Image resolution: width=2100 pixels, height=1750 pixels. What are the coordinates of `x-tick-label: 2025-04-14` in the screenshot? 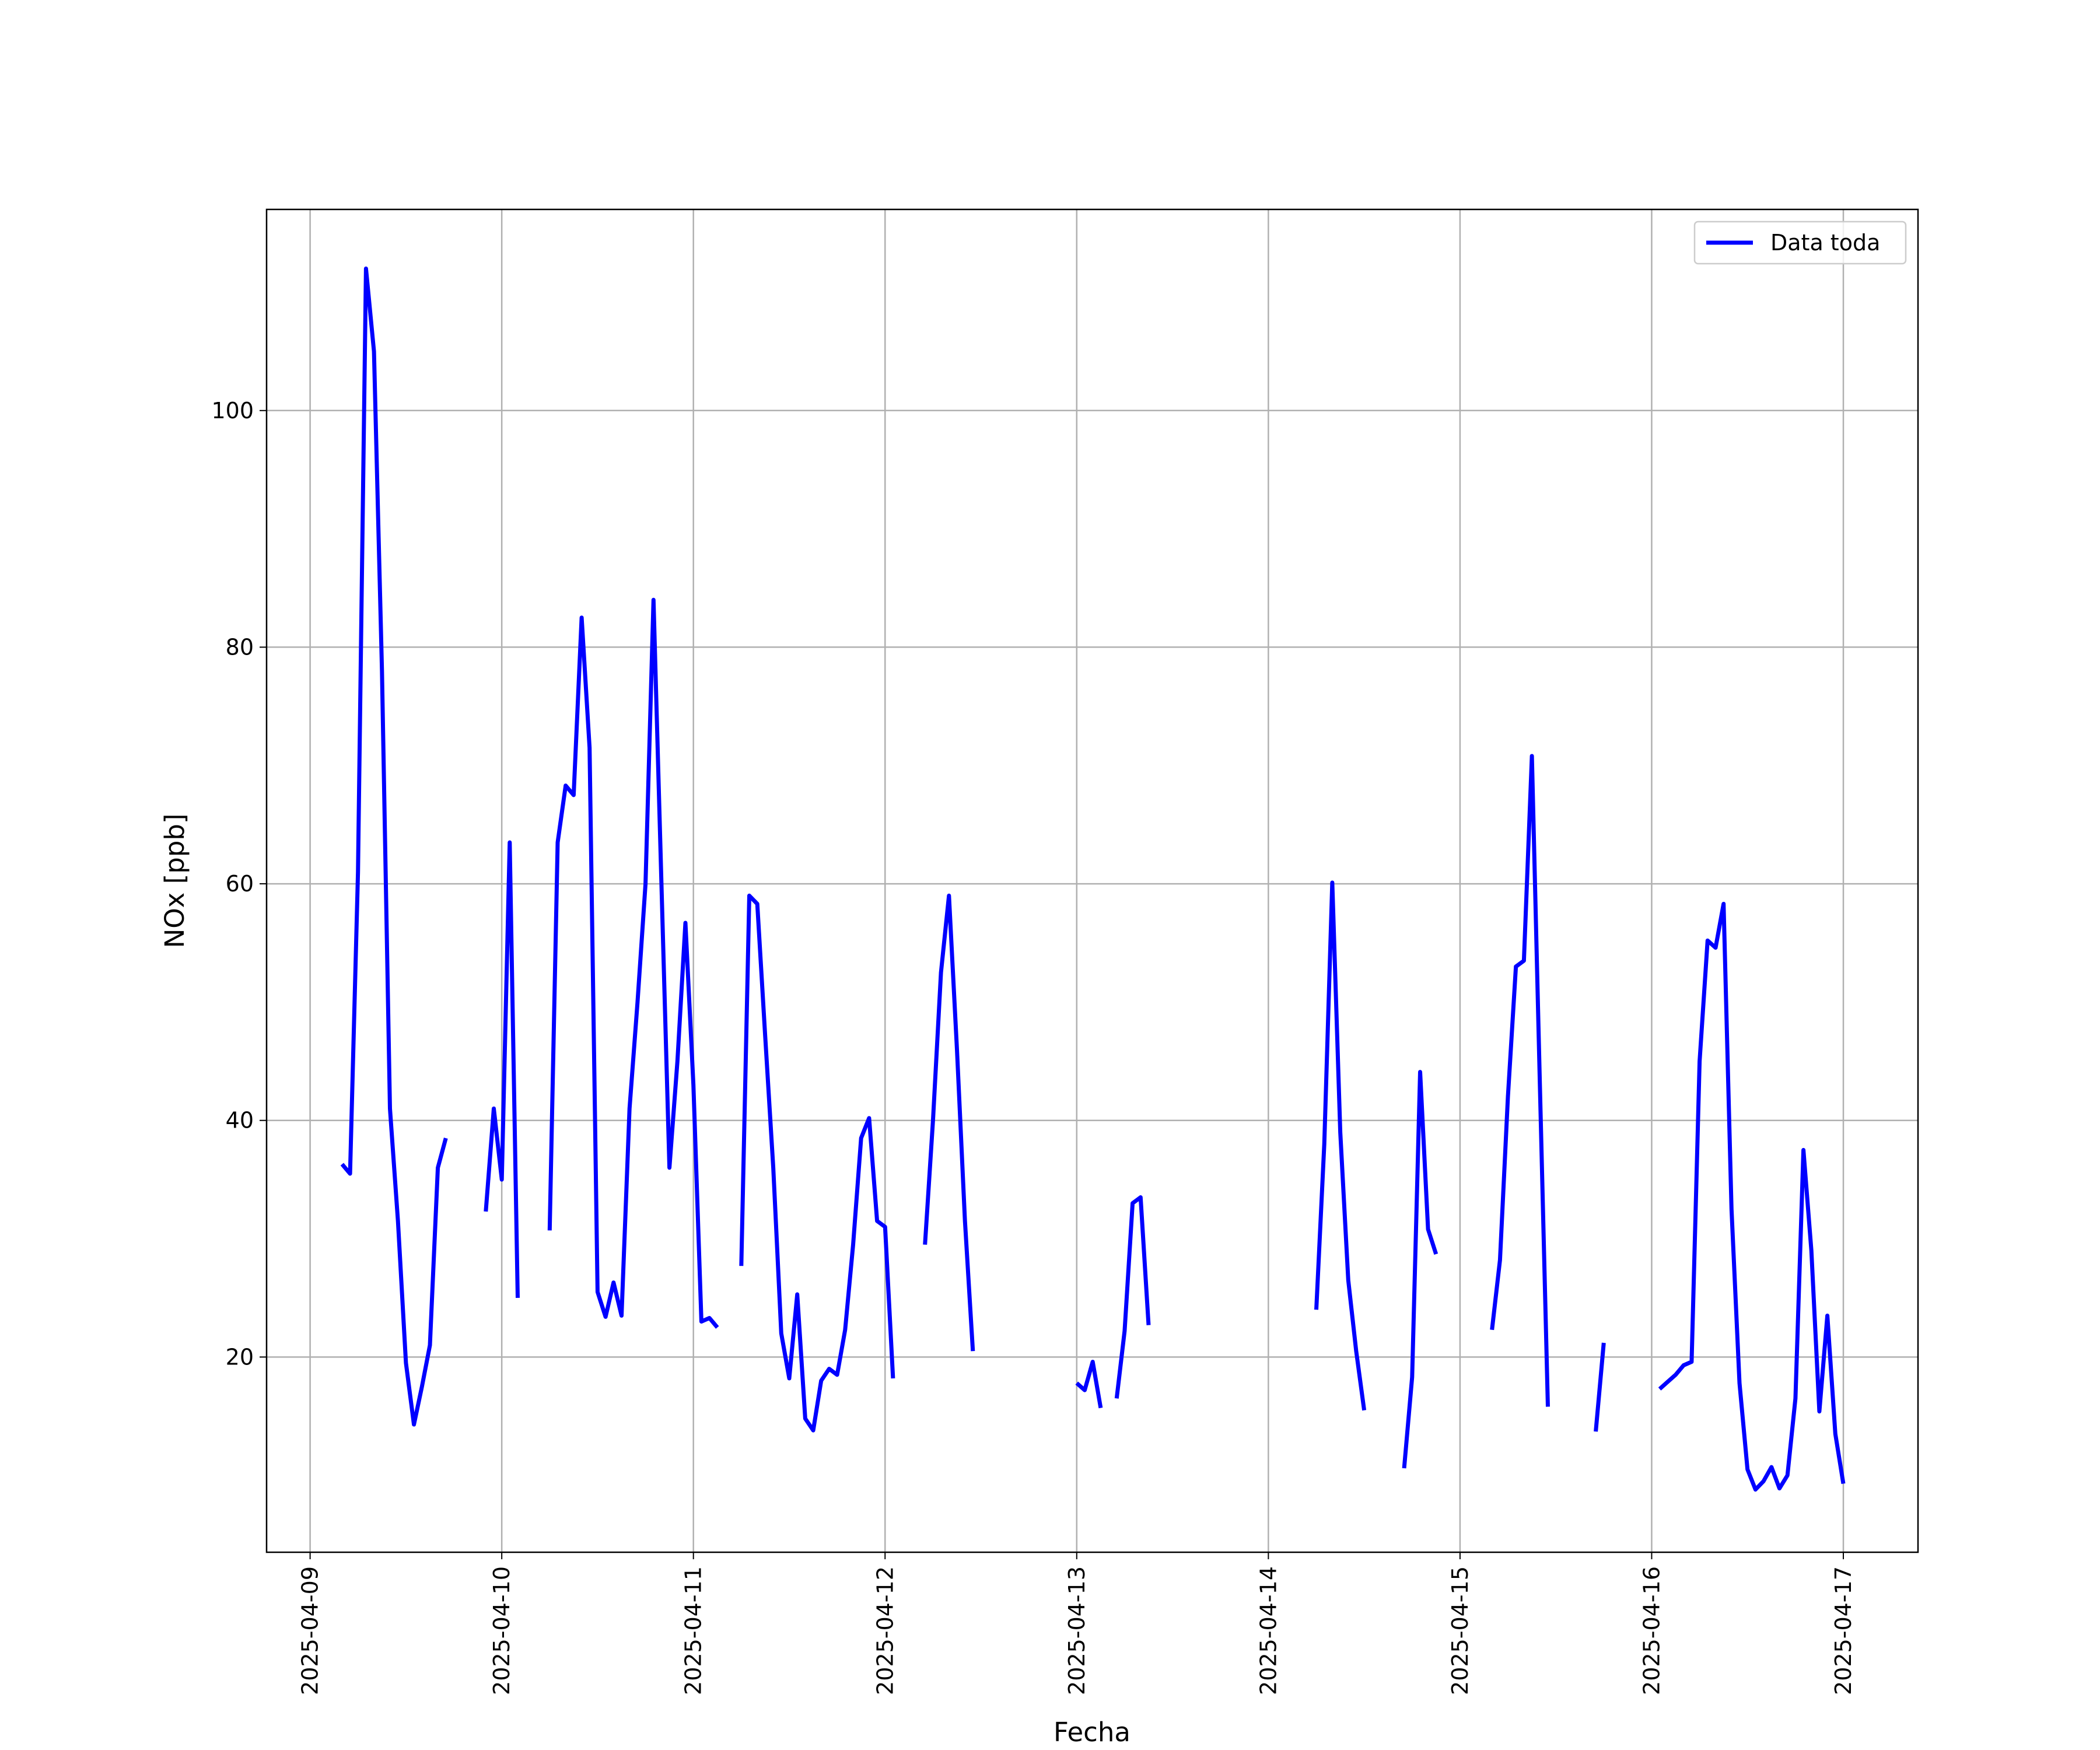 It's located at (1268, 1630).